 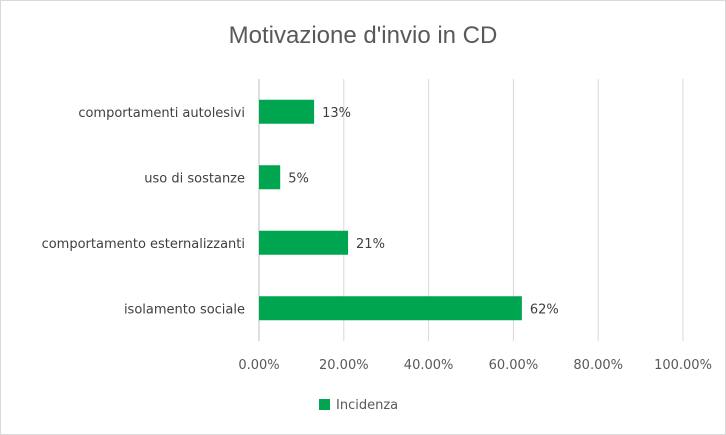 I want to click on chart-title: Motivazione d'invio in CD, so click(x=363, y=35).